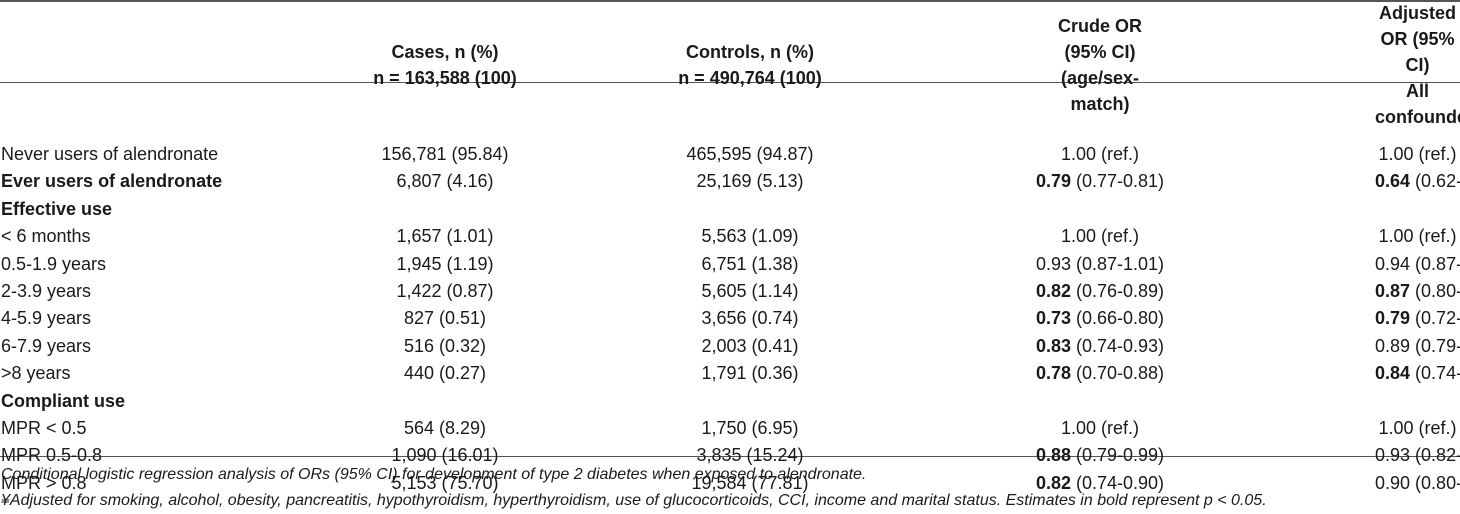 This screenshot has width=1460, height=514. I want to click on crude-ci: (0.77-0.81), so click(1117, 181).